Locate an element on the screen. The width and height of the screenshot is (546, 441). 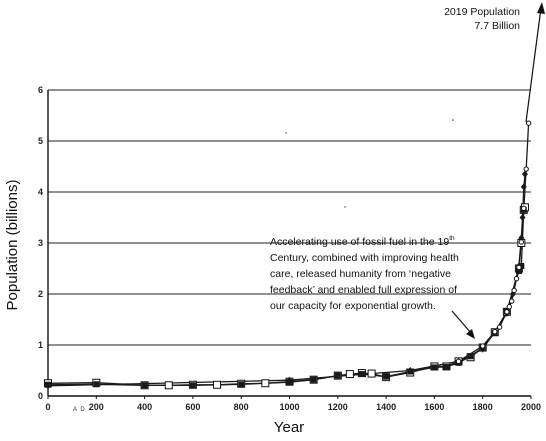
x-tick-label: 1600 is located at coordinates (434, 407).